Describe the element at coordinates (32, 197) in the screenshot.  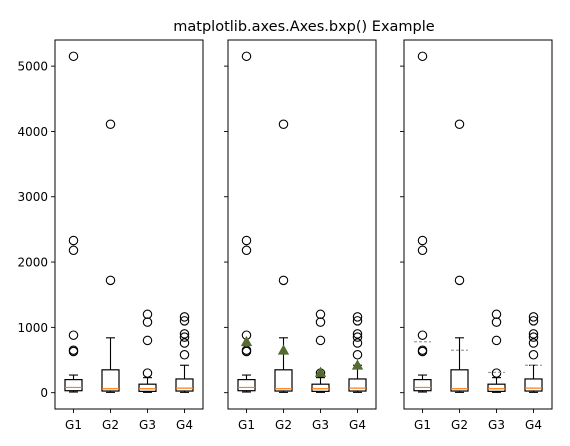
I see `ytick-label: 3000` at that location.